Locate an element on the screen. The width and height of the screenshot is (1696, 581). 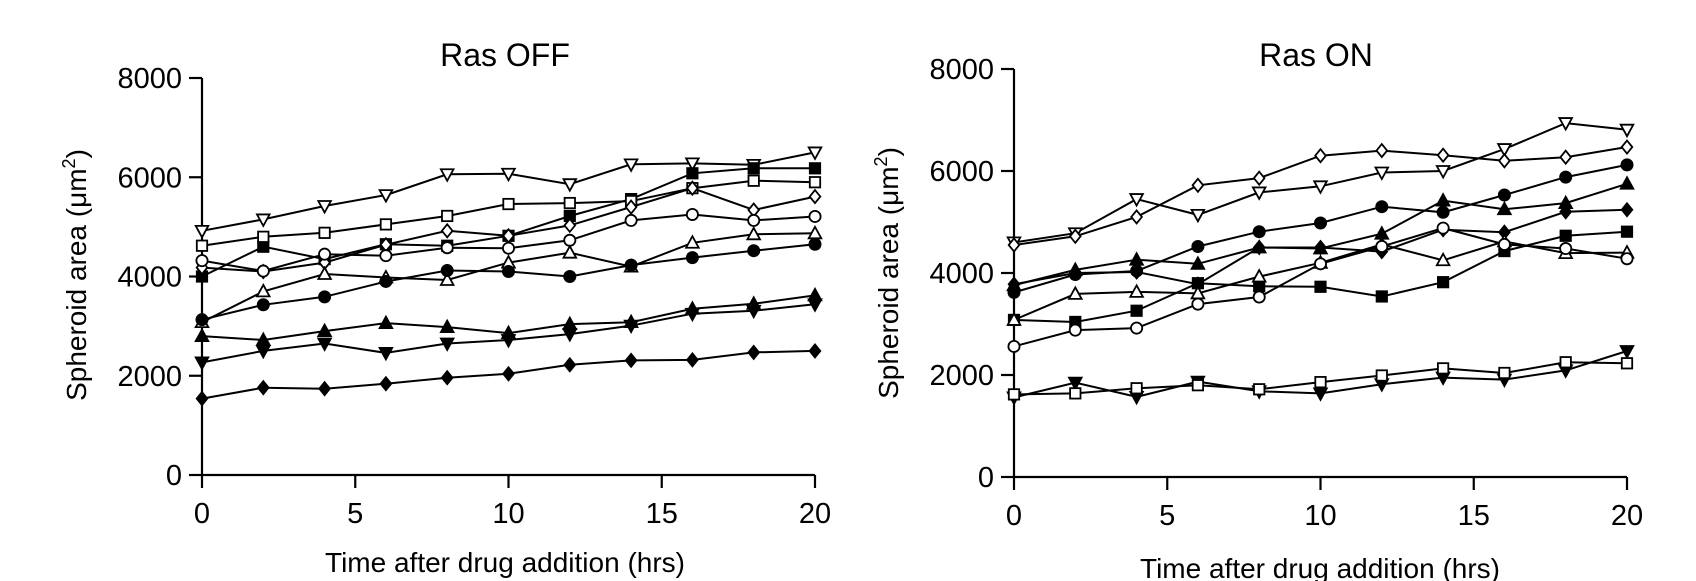
y-tick-label: 4000 is located at coordinates (961, 274).